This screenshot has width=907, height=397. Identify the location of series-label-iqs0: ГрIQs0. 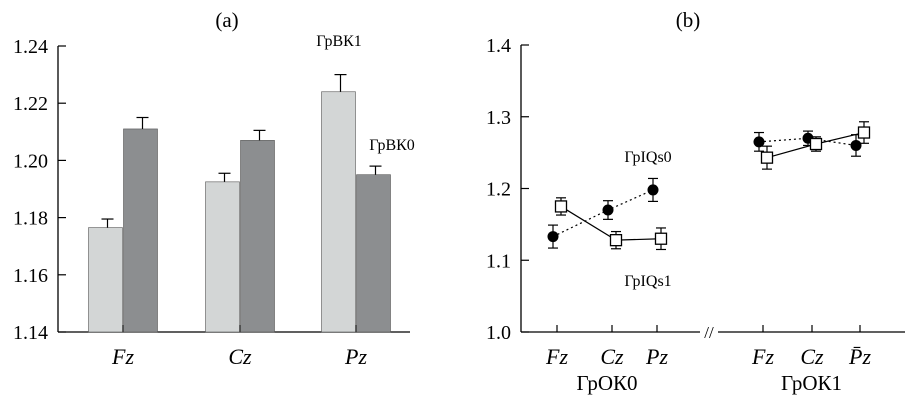
(647, 157).